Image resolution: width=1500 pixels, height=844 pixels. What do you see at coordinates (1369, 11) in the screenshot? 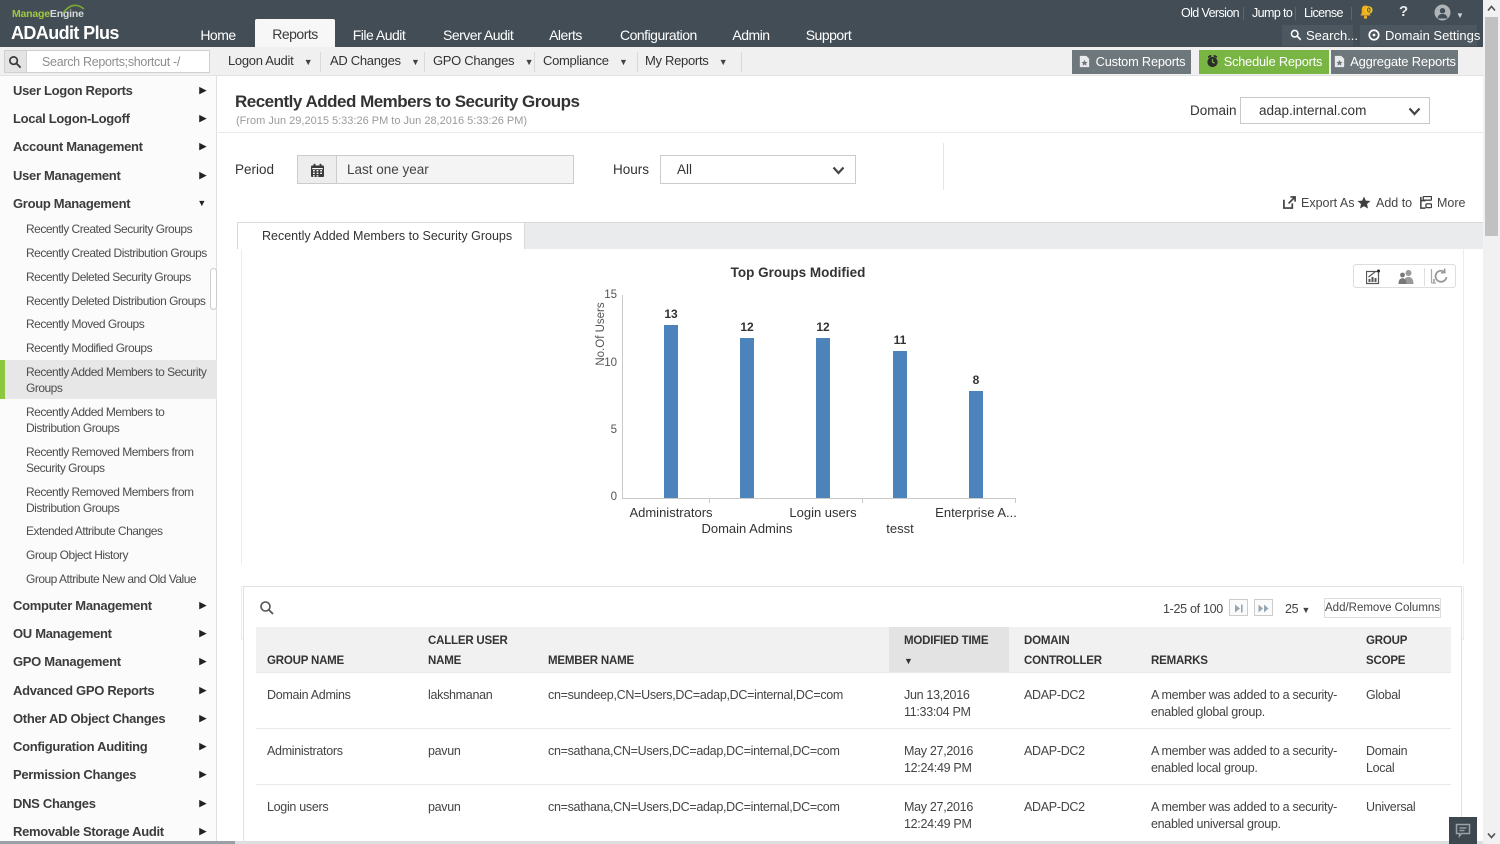
I see `svg-text: 0` at bounding box center [1369, 11].